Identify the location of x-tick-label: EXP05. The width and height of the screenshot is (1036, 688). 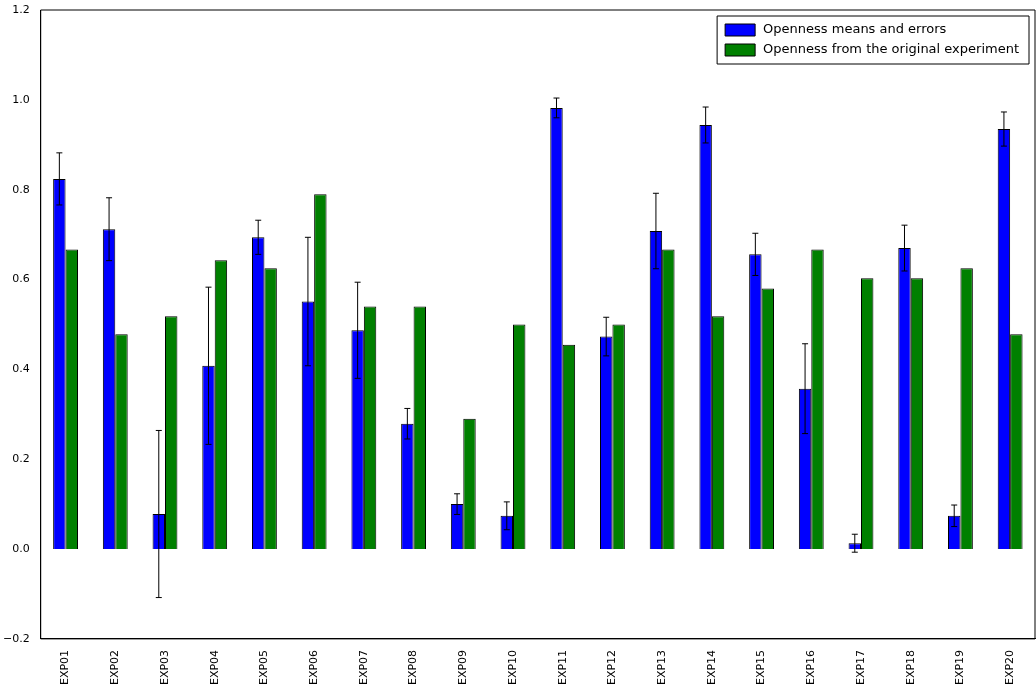
(264, 667).